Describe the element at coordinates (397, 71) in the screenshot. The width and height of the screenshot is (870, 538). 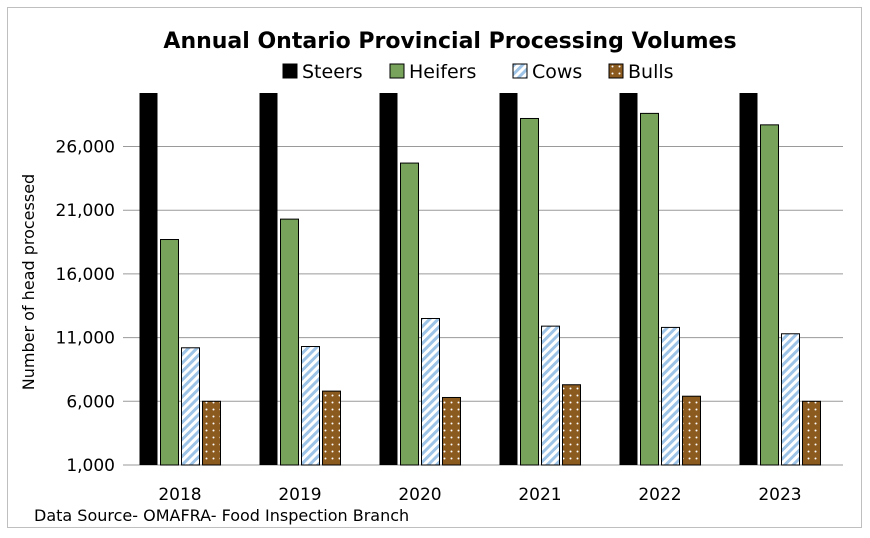
I see `legend-swatch-heifers` at that location.